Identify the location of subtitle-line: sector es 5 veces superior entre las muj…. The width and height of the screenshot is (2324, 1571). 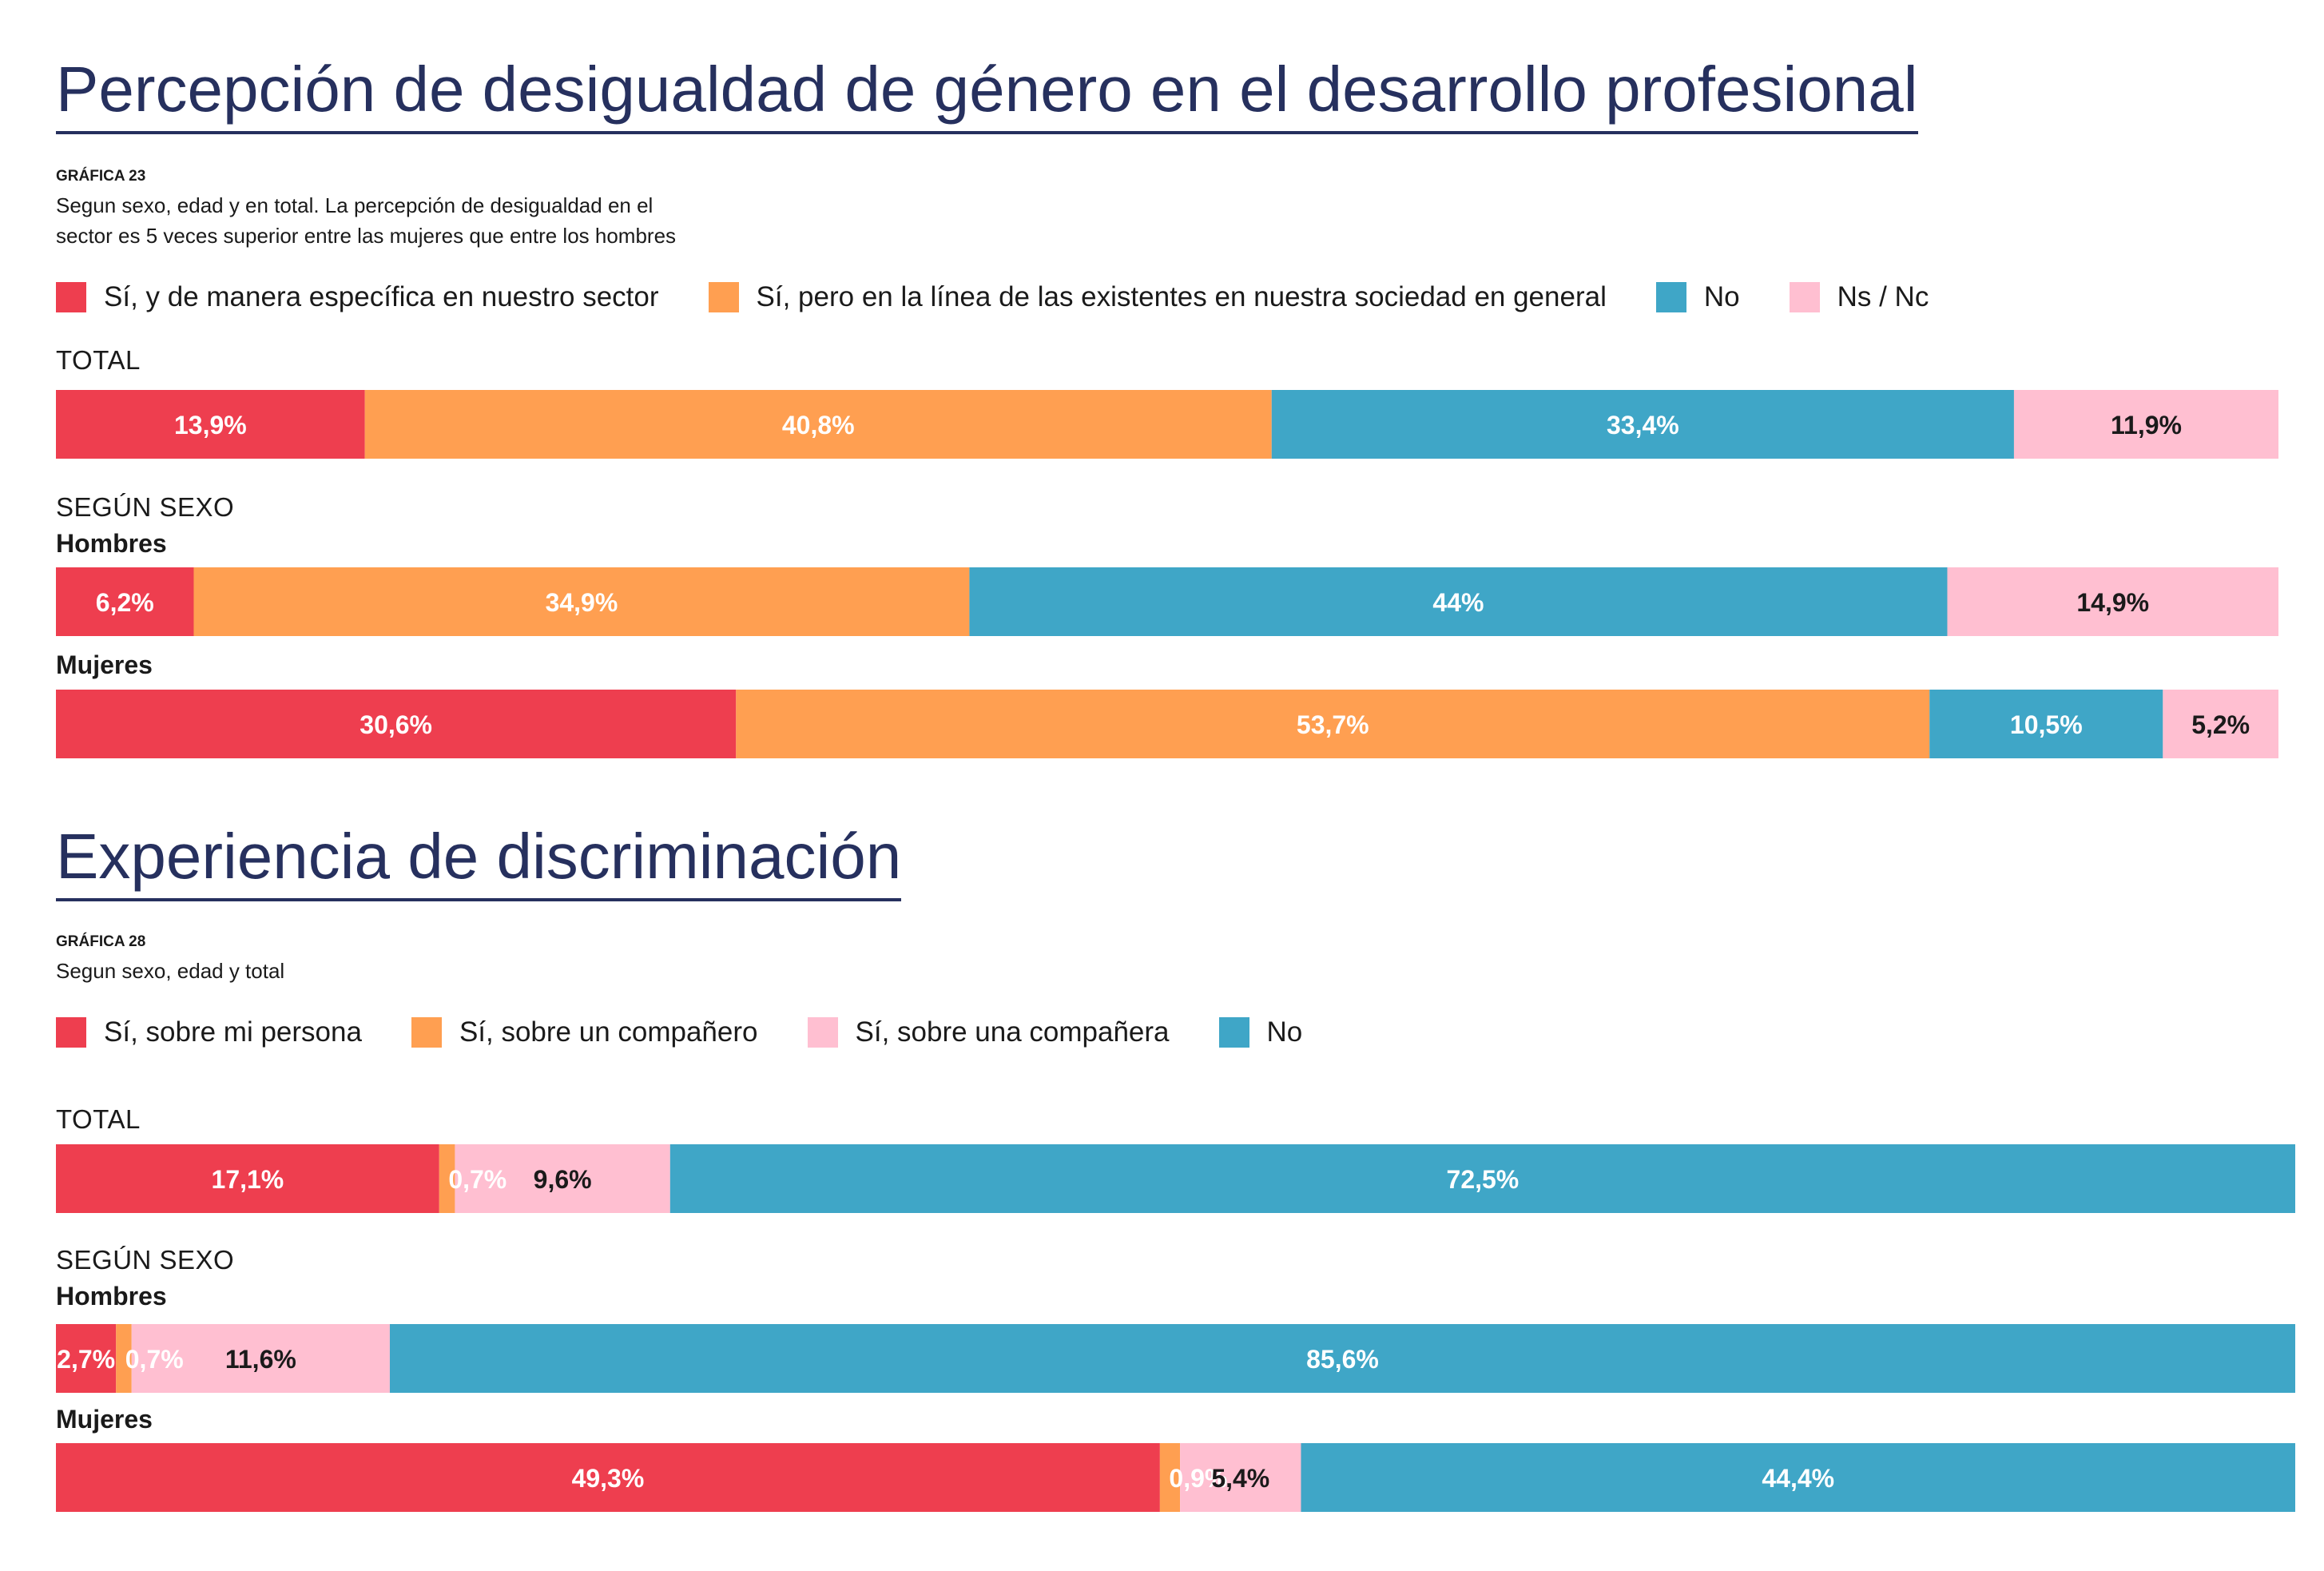
(366, 236).